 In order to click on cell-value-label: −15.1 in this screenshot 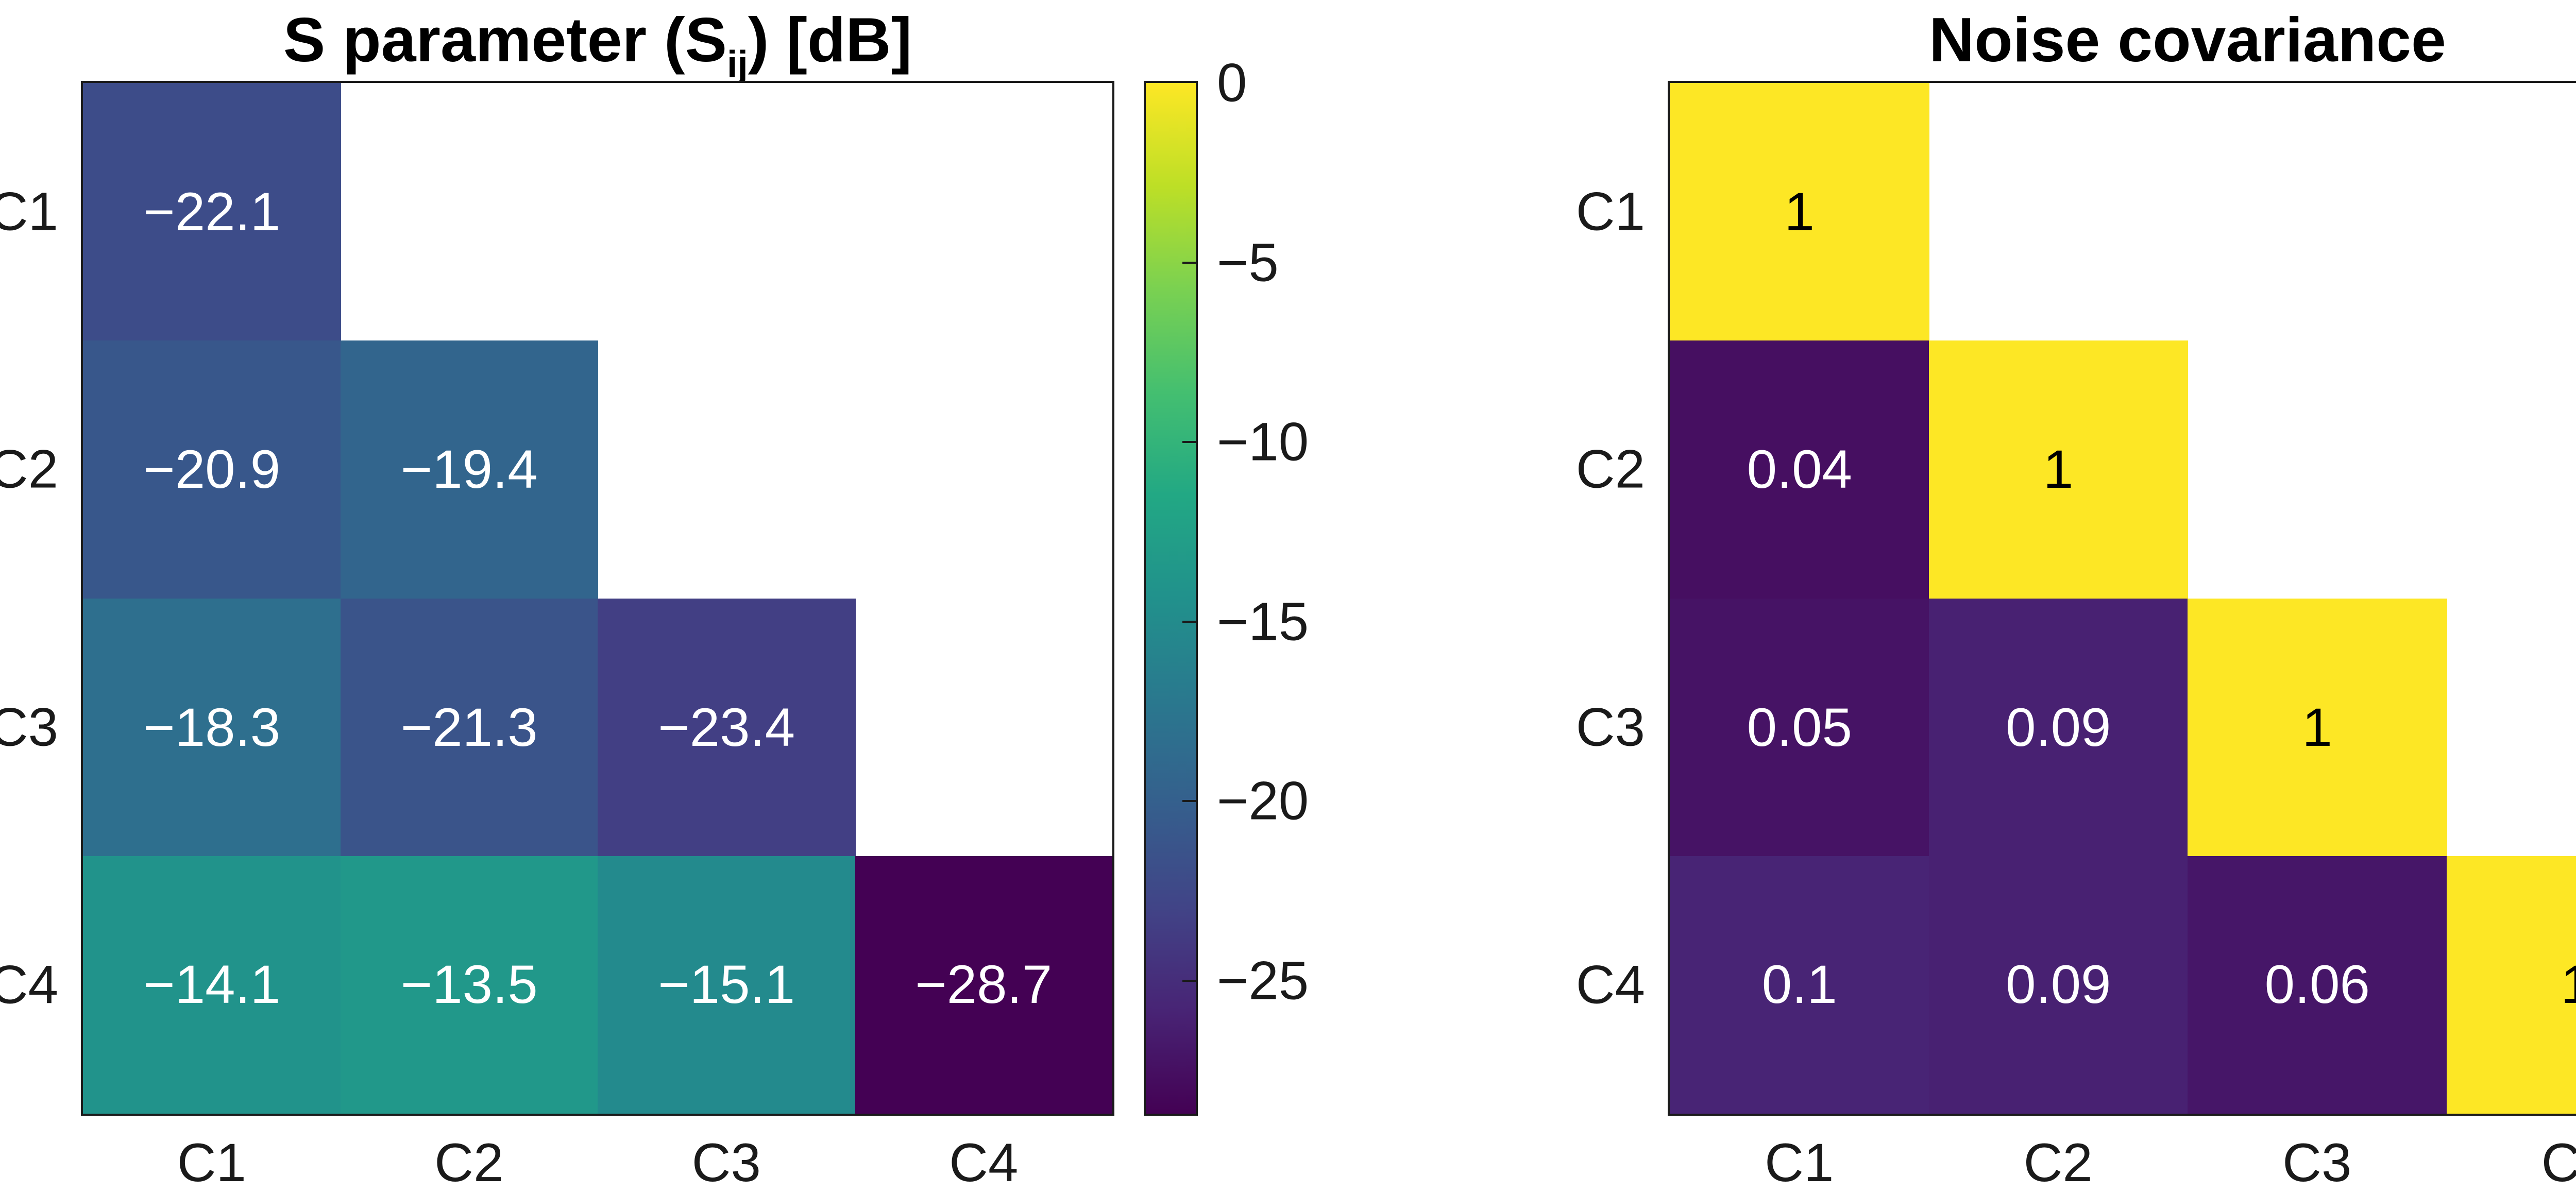, I will do `click(726, 985)`.